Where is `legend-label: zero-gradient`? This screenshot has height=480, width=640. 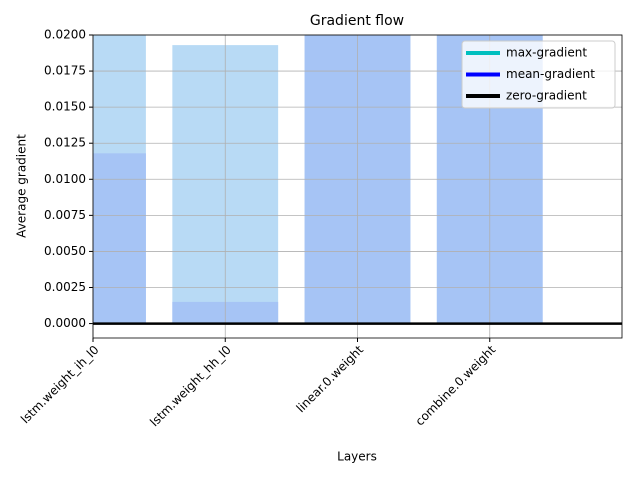 legend-label: zero-gradient is located at coordinates (546, 96).